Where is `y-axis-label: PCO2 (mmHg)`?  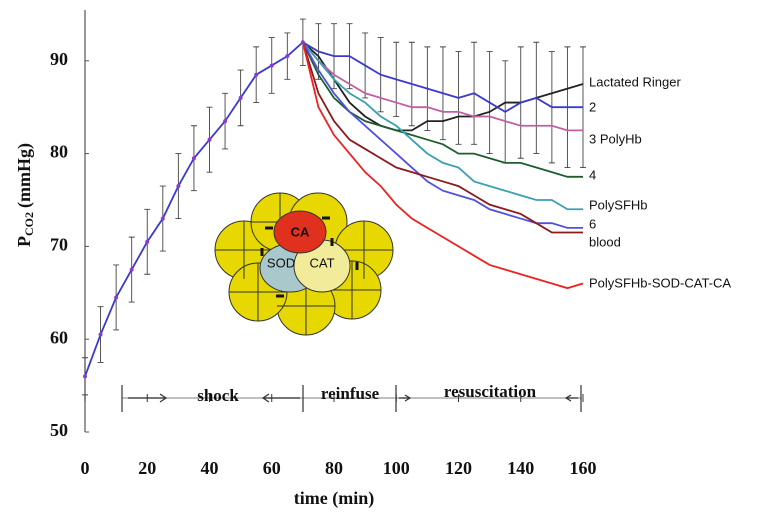
y-axis-label: PCO2 (mmHg) is located at coordinates (25, 195).